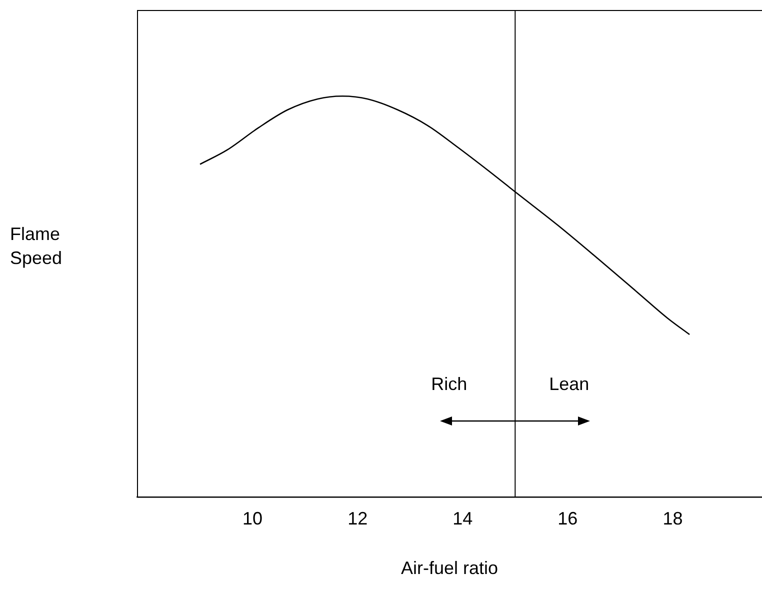  What do you see at coordinates (252, 518) in the screenshot?
I see `x-tick-label: 10` at bounding box center [252, 518].